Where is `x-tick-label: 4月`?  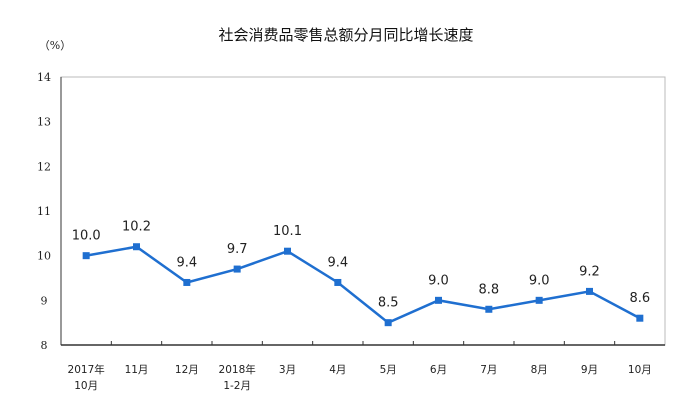 x-tick-label: 4月 is located at coordinates (337, 370).